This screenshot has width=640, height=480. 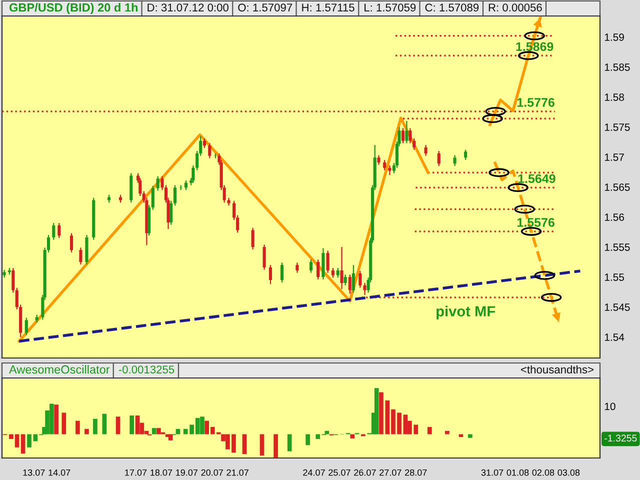 I want to click on y-tick-label: 1.555, so click(x=617, y=247).